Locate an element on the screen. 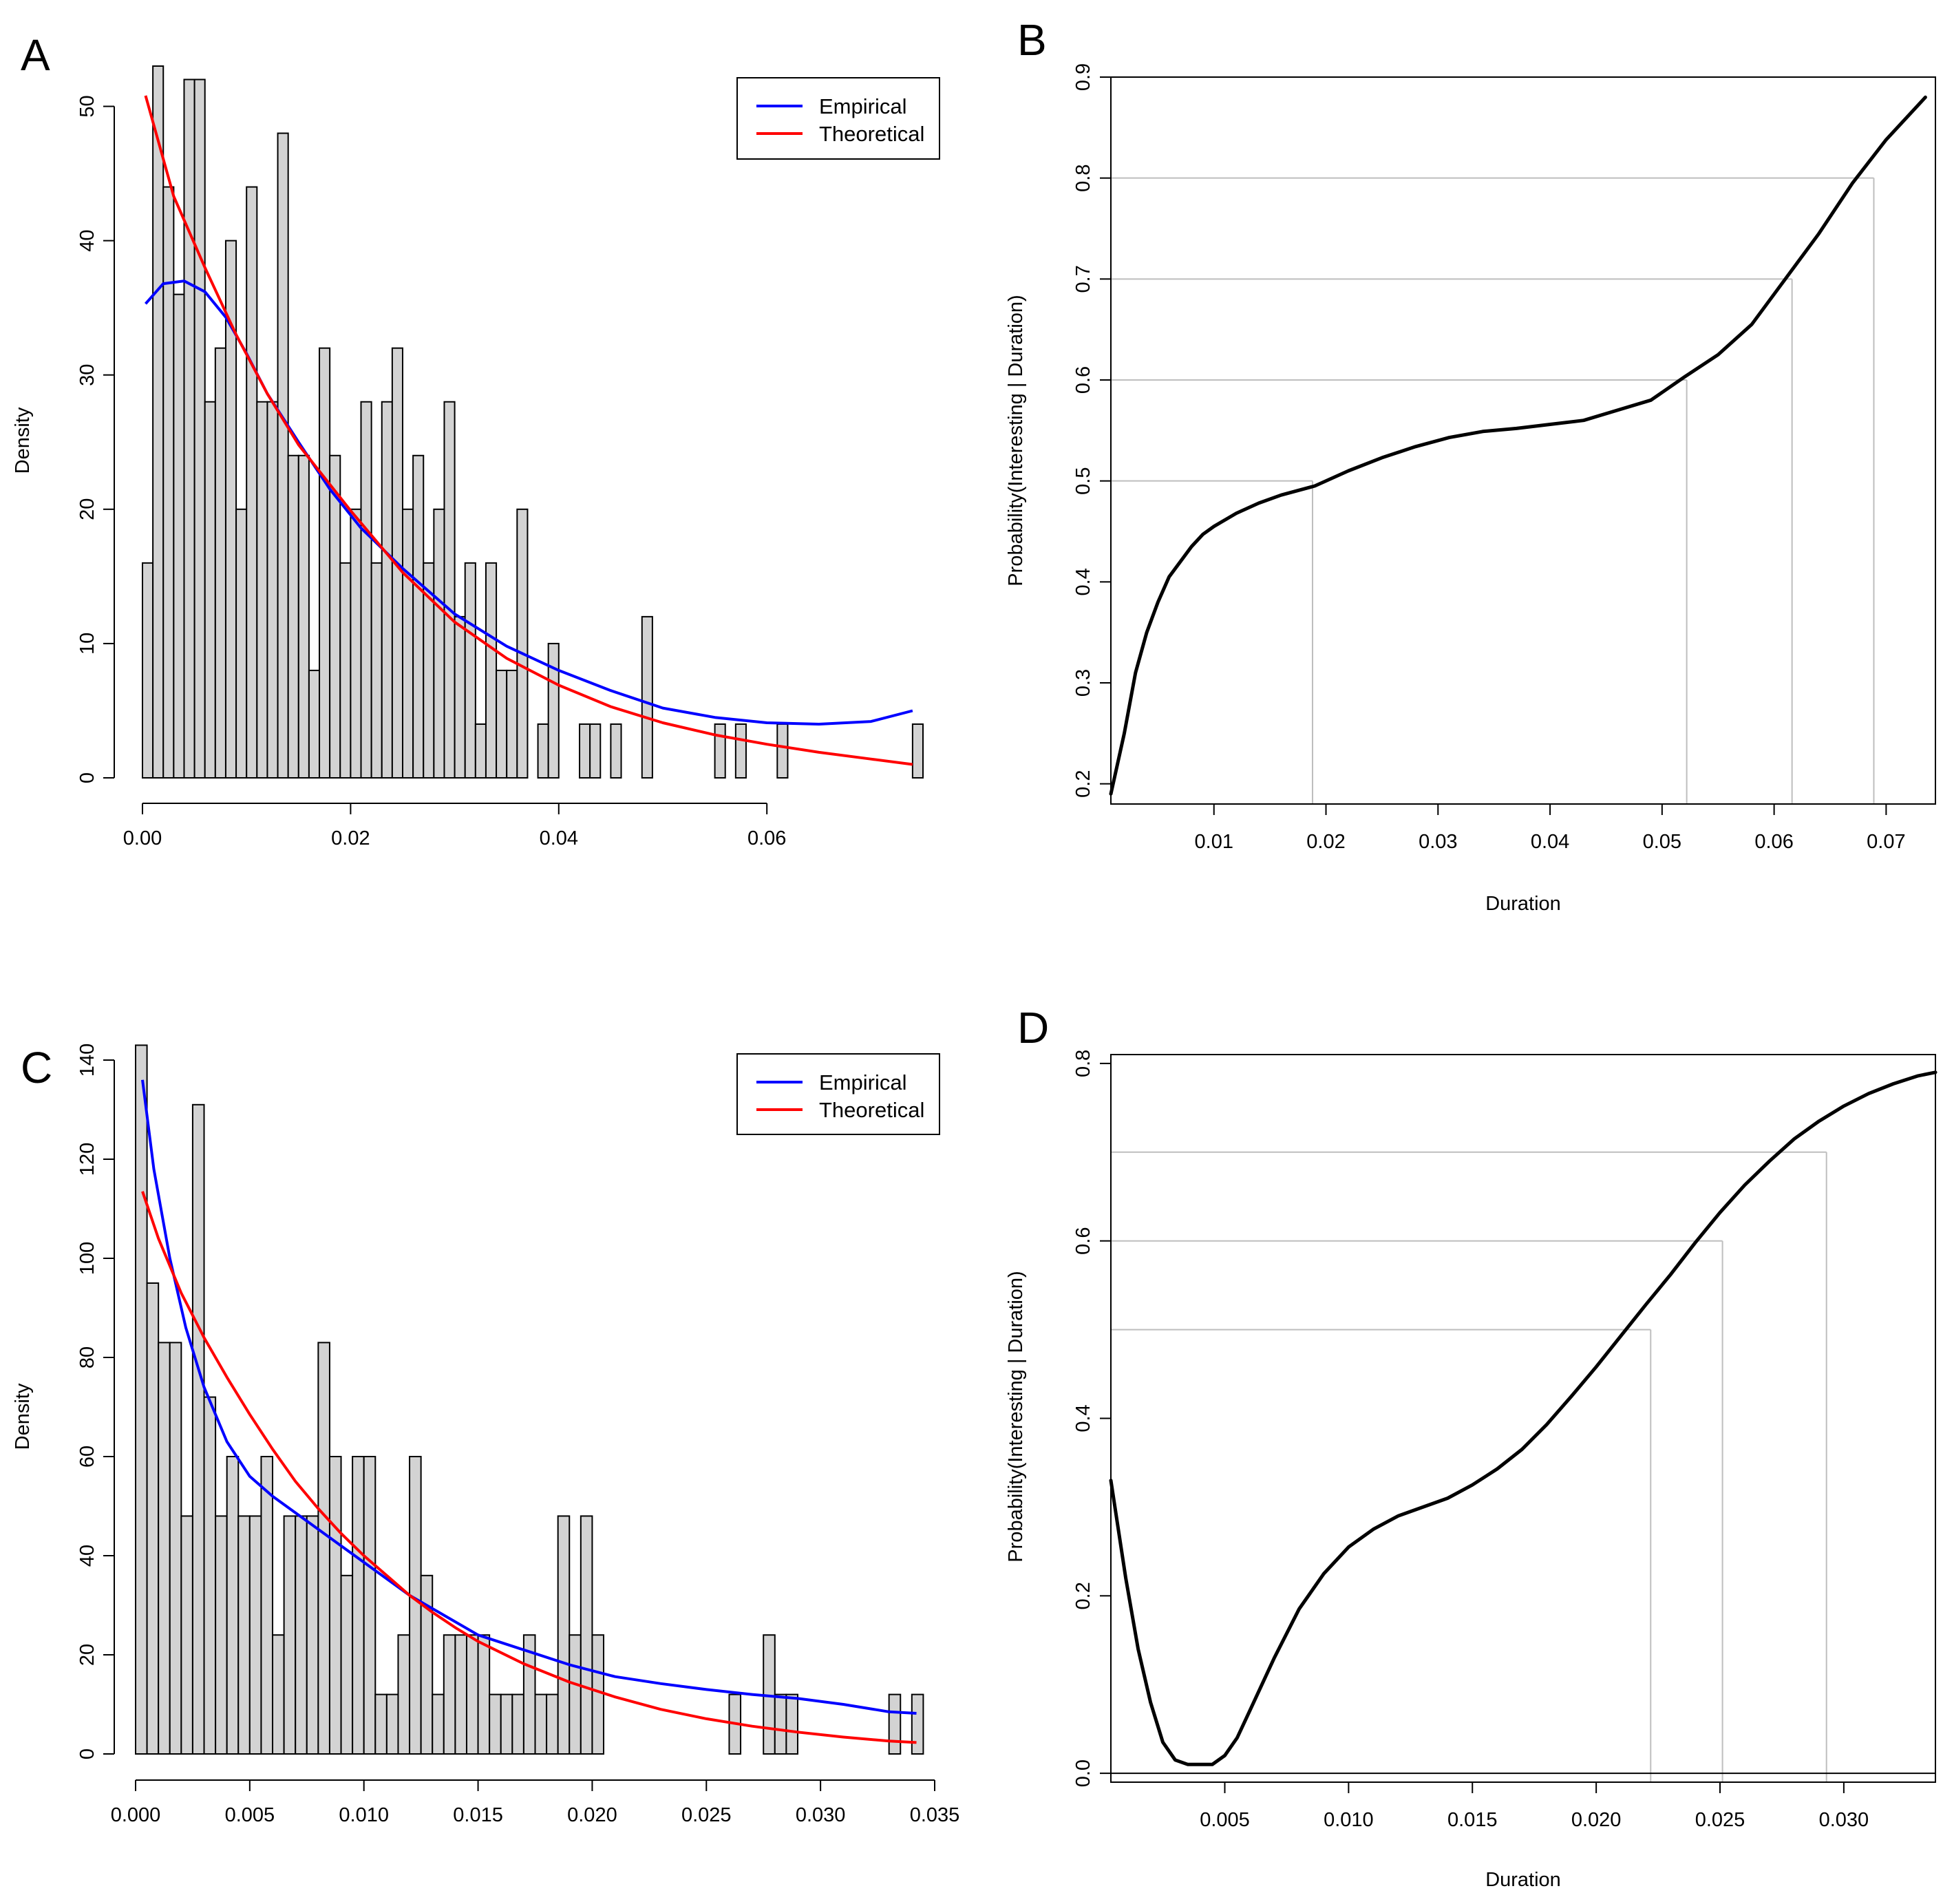 Image resolution: width=1943 pixels, height=1904 pixels. legend-box is located at coordinates (838, 118).